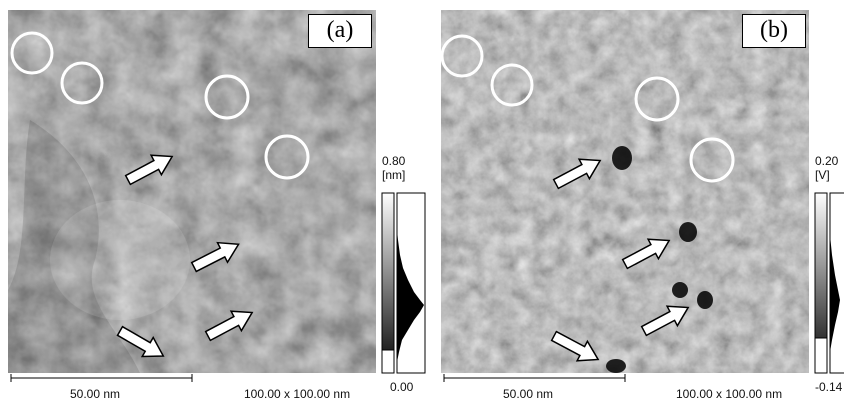 The height and width of the screenshot is (405, 844). Describe the element at coordinates (587, 108) in the screenshot. I see `circle-markers-b` at that location.